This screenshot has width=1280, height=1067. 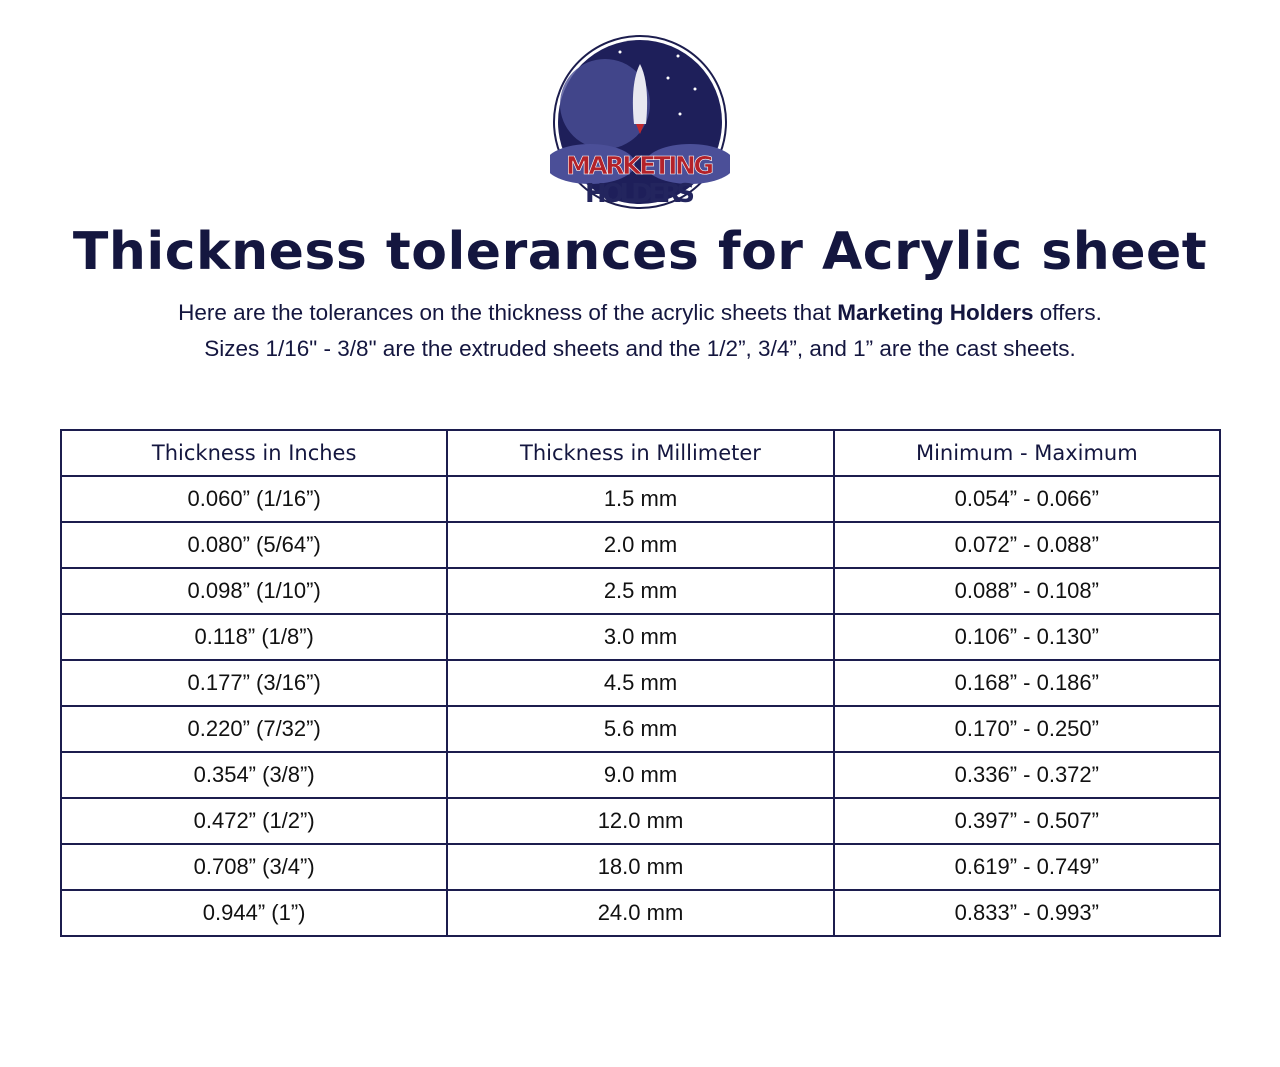 I want to click on cell-min-max: 0.833” - 0.993”, so click(x=1027, y=913).